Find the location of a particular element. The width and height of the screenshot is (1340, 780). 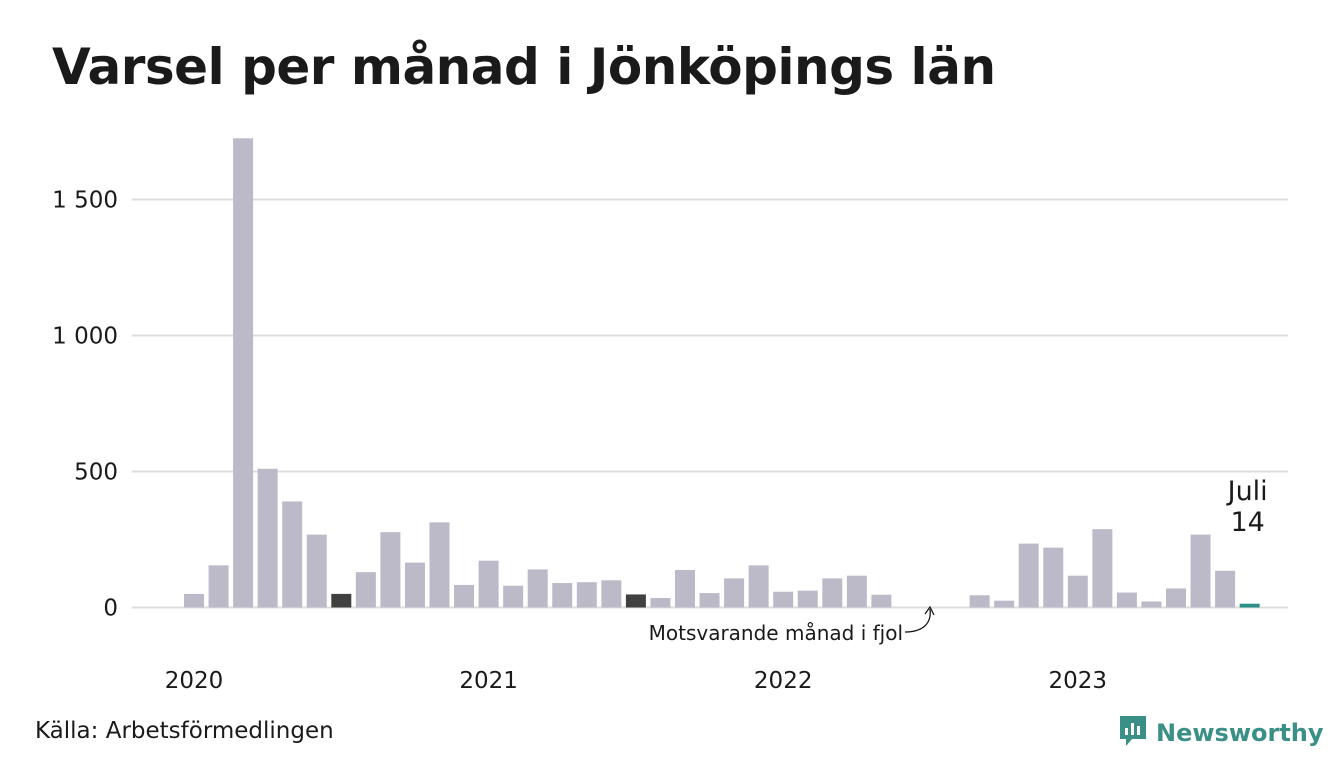

bar-current-month is located at coordinates (1249, 605).